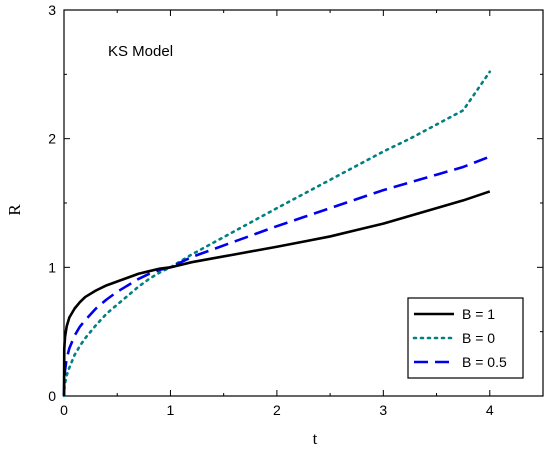 Image resolution: width=550 pixels, height=454 pixels. Describe the element at coordinates (277, 410) in the screenshot. I see `x-tick-label: 2` at that location.